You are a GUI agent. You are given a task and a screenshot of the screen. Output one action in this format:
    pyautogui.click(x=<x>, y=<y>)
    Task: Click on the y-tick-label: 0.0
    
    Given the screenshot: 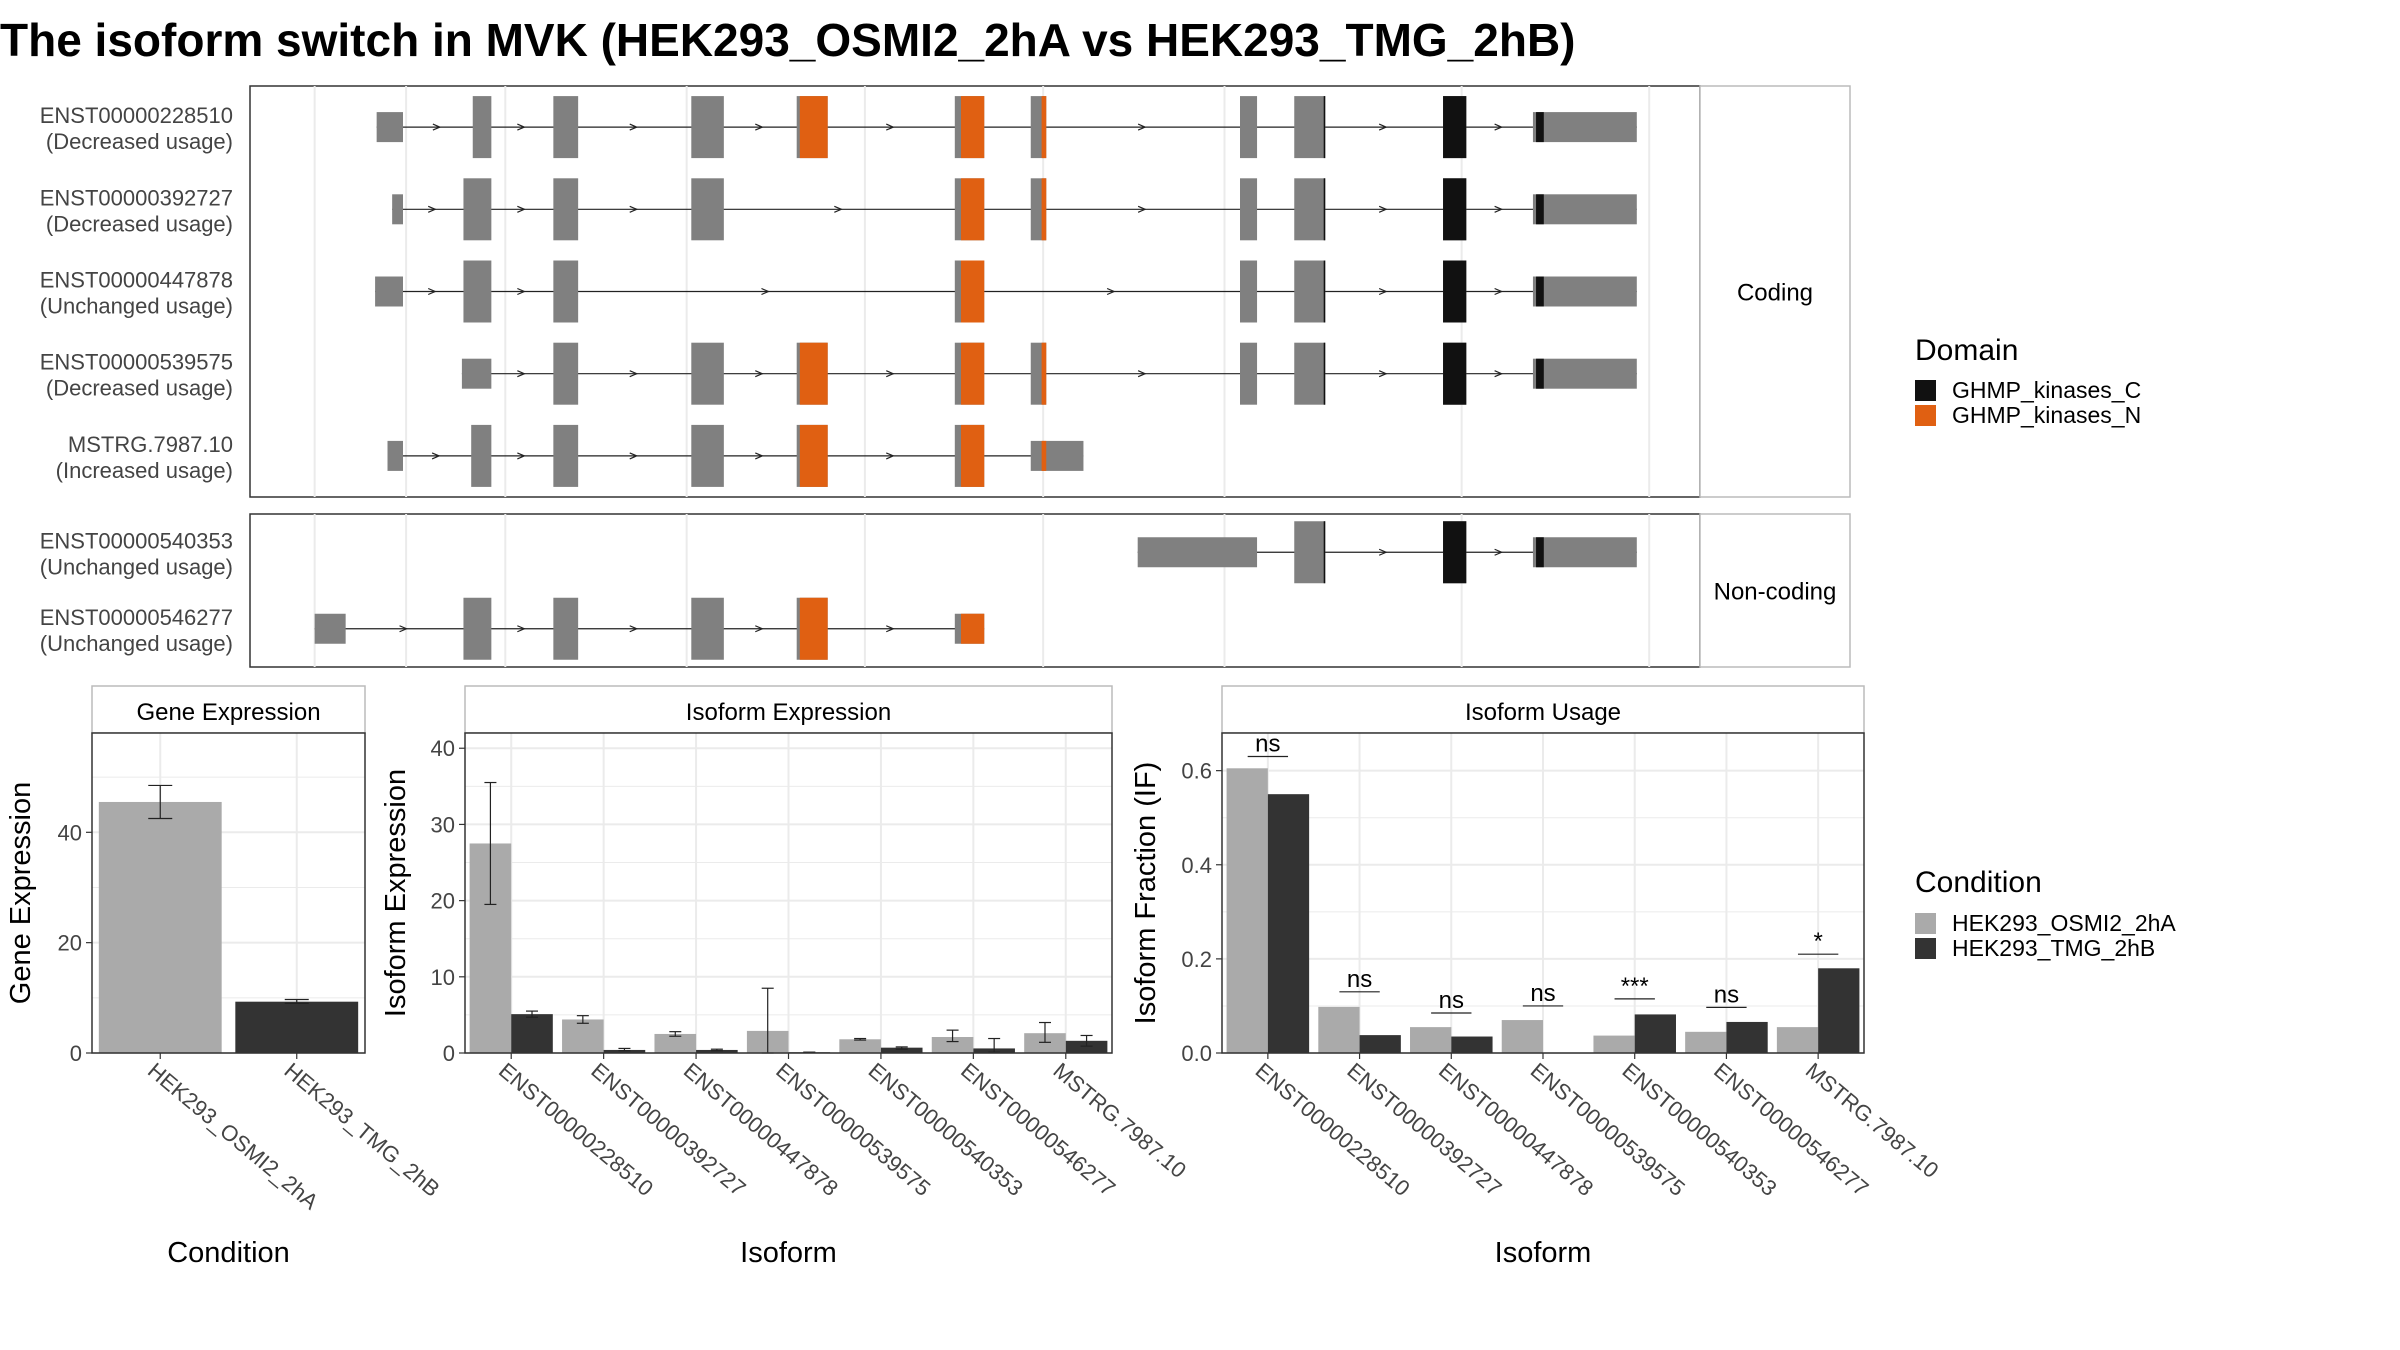 What is the action you would take?
    pyautogui.click(x=1196, y=1053)
    